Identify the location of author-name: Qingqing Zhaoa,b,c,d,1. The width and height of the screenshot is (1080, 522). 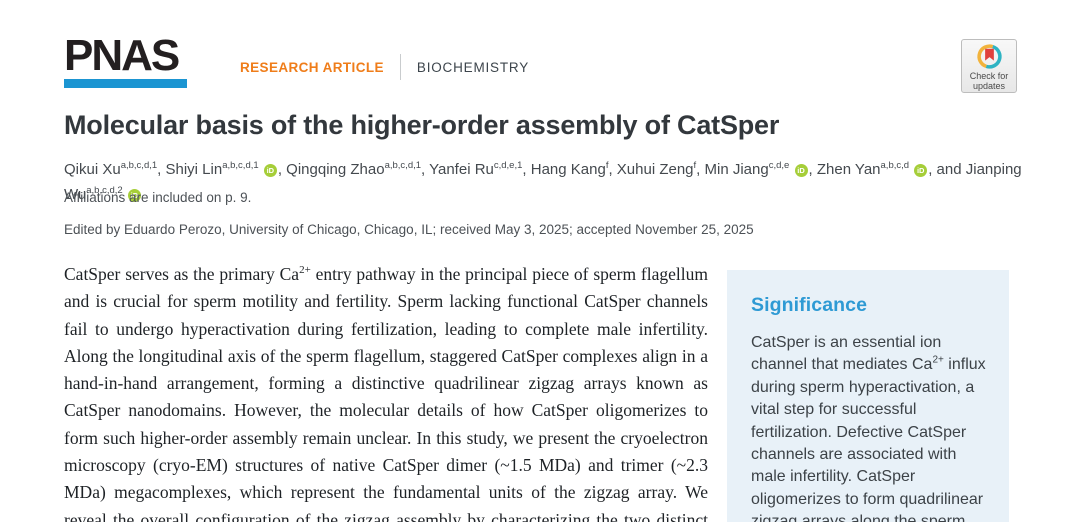
(354, 169).